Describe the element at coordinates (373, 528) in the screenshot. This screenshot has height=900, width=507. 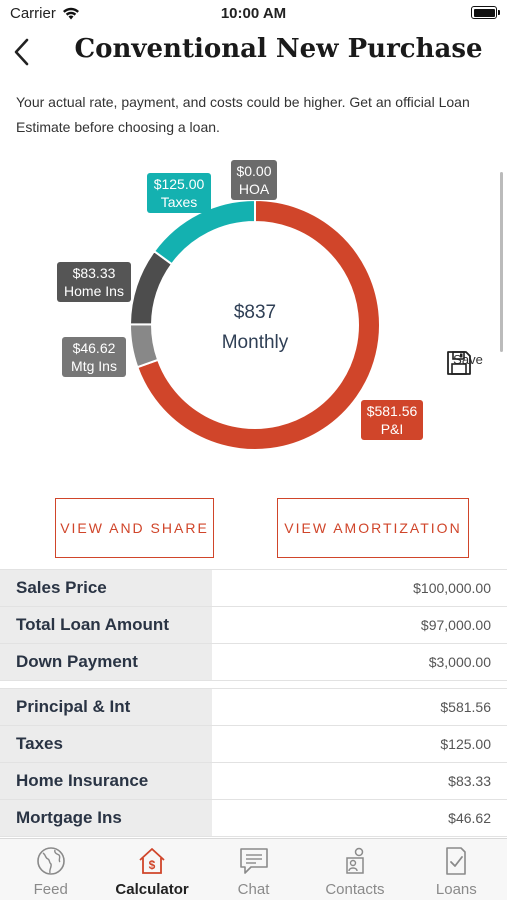
I see `view-amortization-button: VIEW AMORTIZATION` at that location.